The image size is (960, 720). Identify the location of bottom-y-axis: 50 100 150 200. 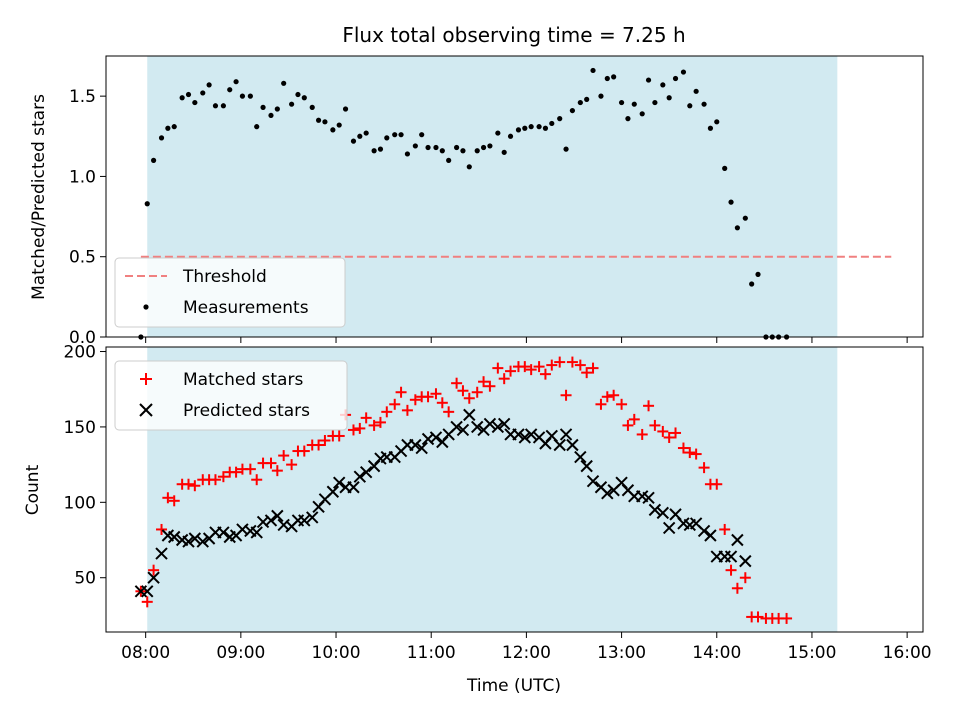
(85, 466).